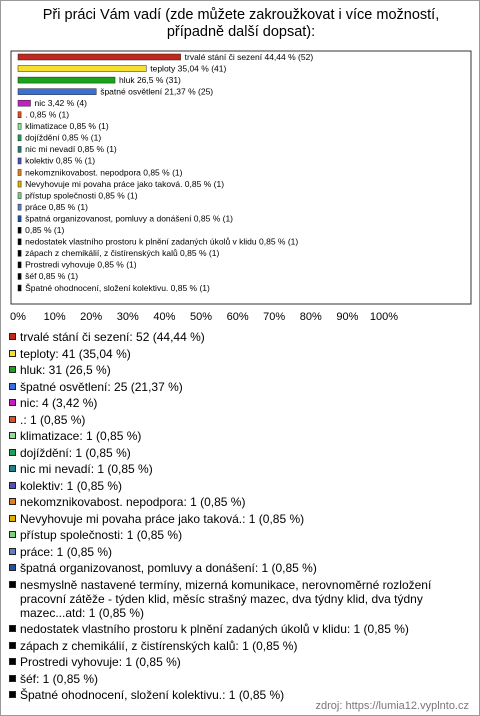 The height and width of the screenshot is (716, 480). Describe the element at coordinates (240, 370) in the screenshot. I see `legend-item: hluk: 31 (26,5 %)` at that location.